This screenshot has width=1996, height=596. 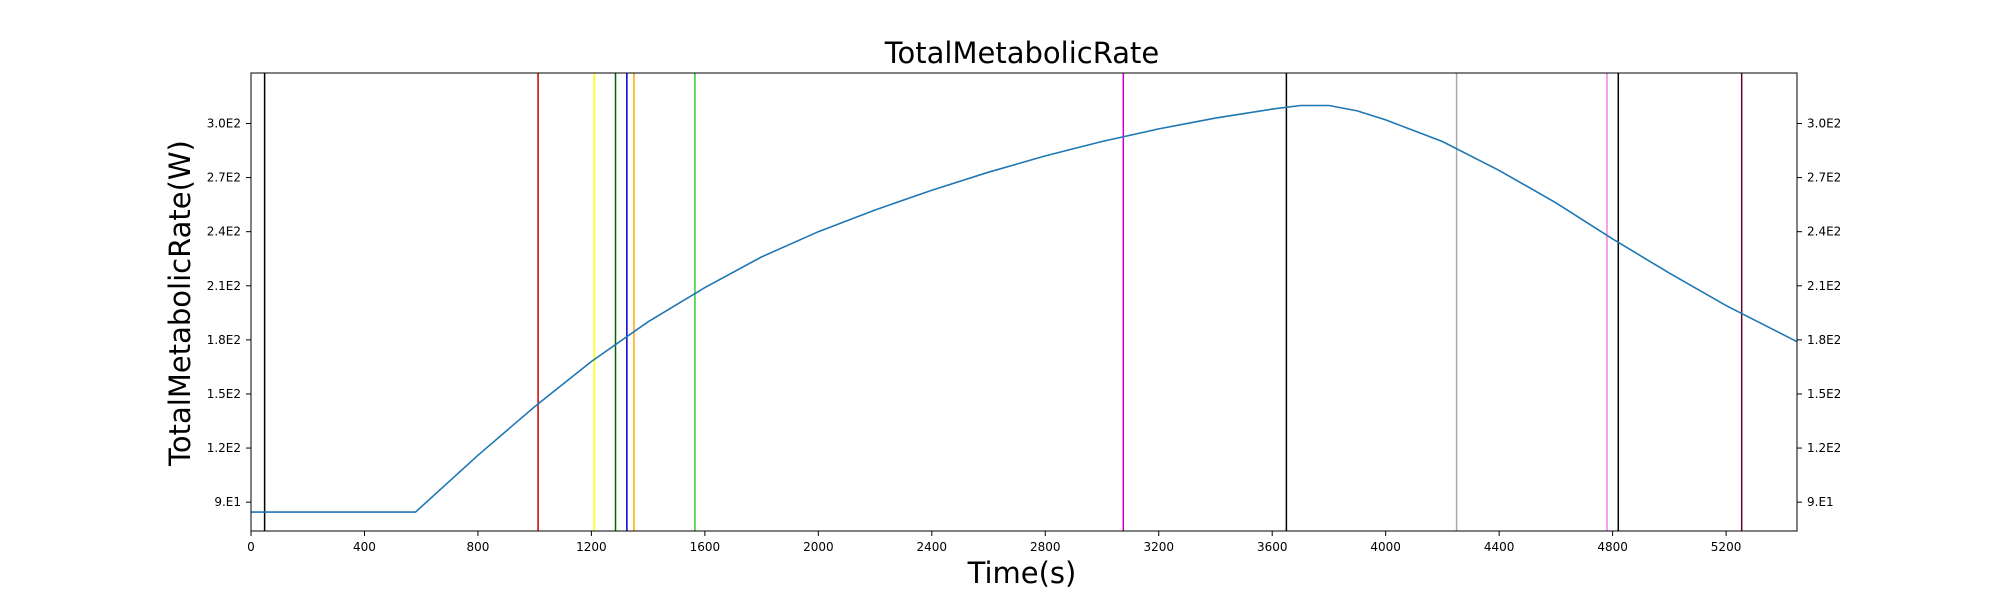 I want to click on y-tick-label-left-4: 2.1E2, so click(x=224, y=286).